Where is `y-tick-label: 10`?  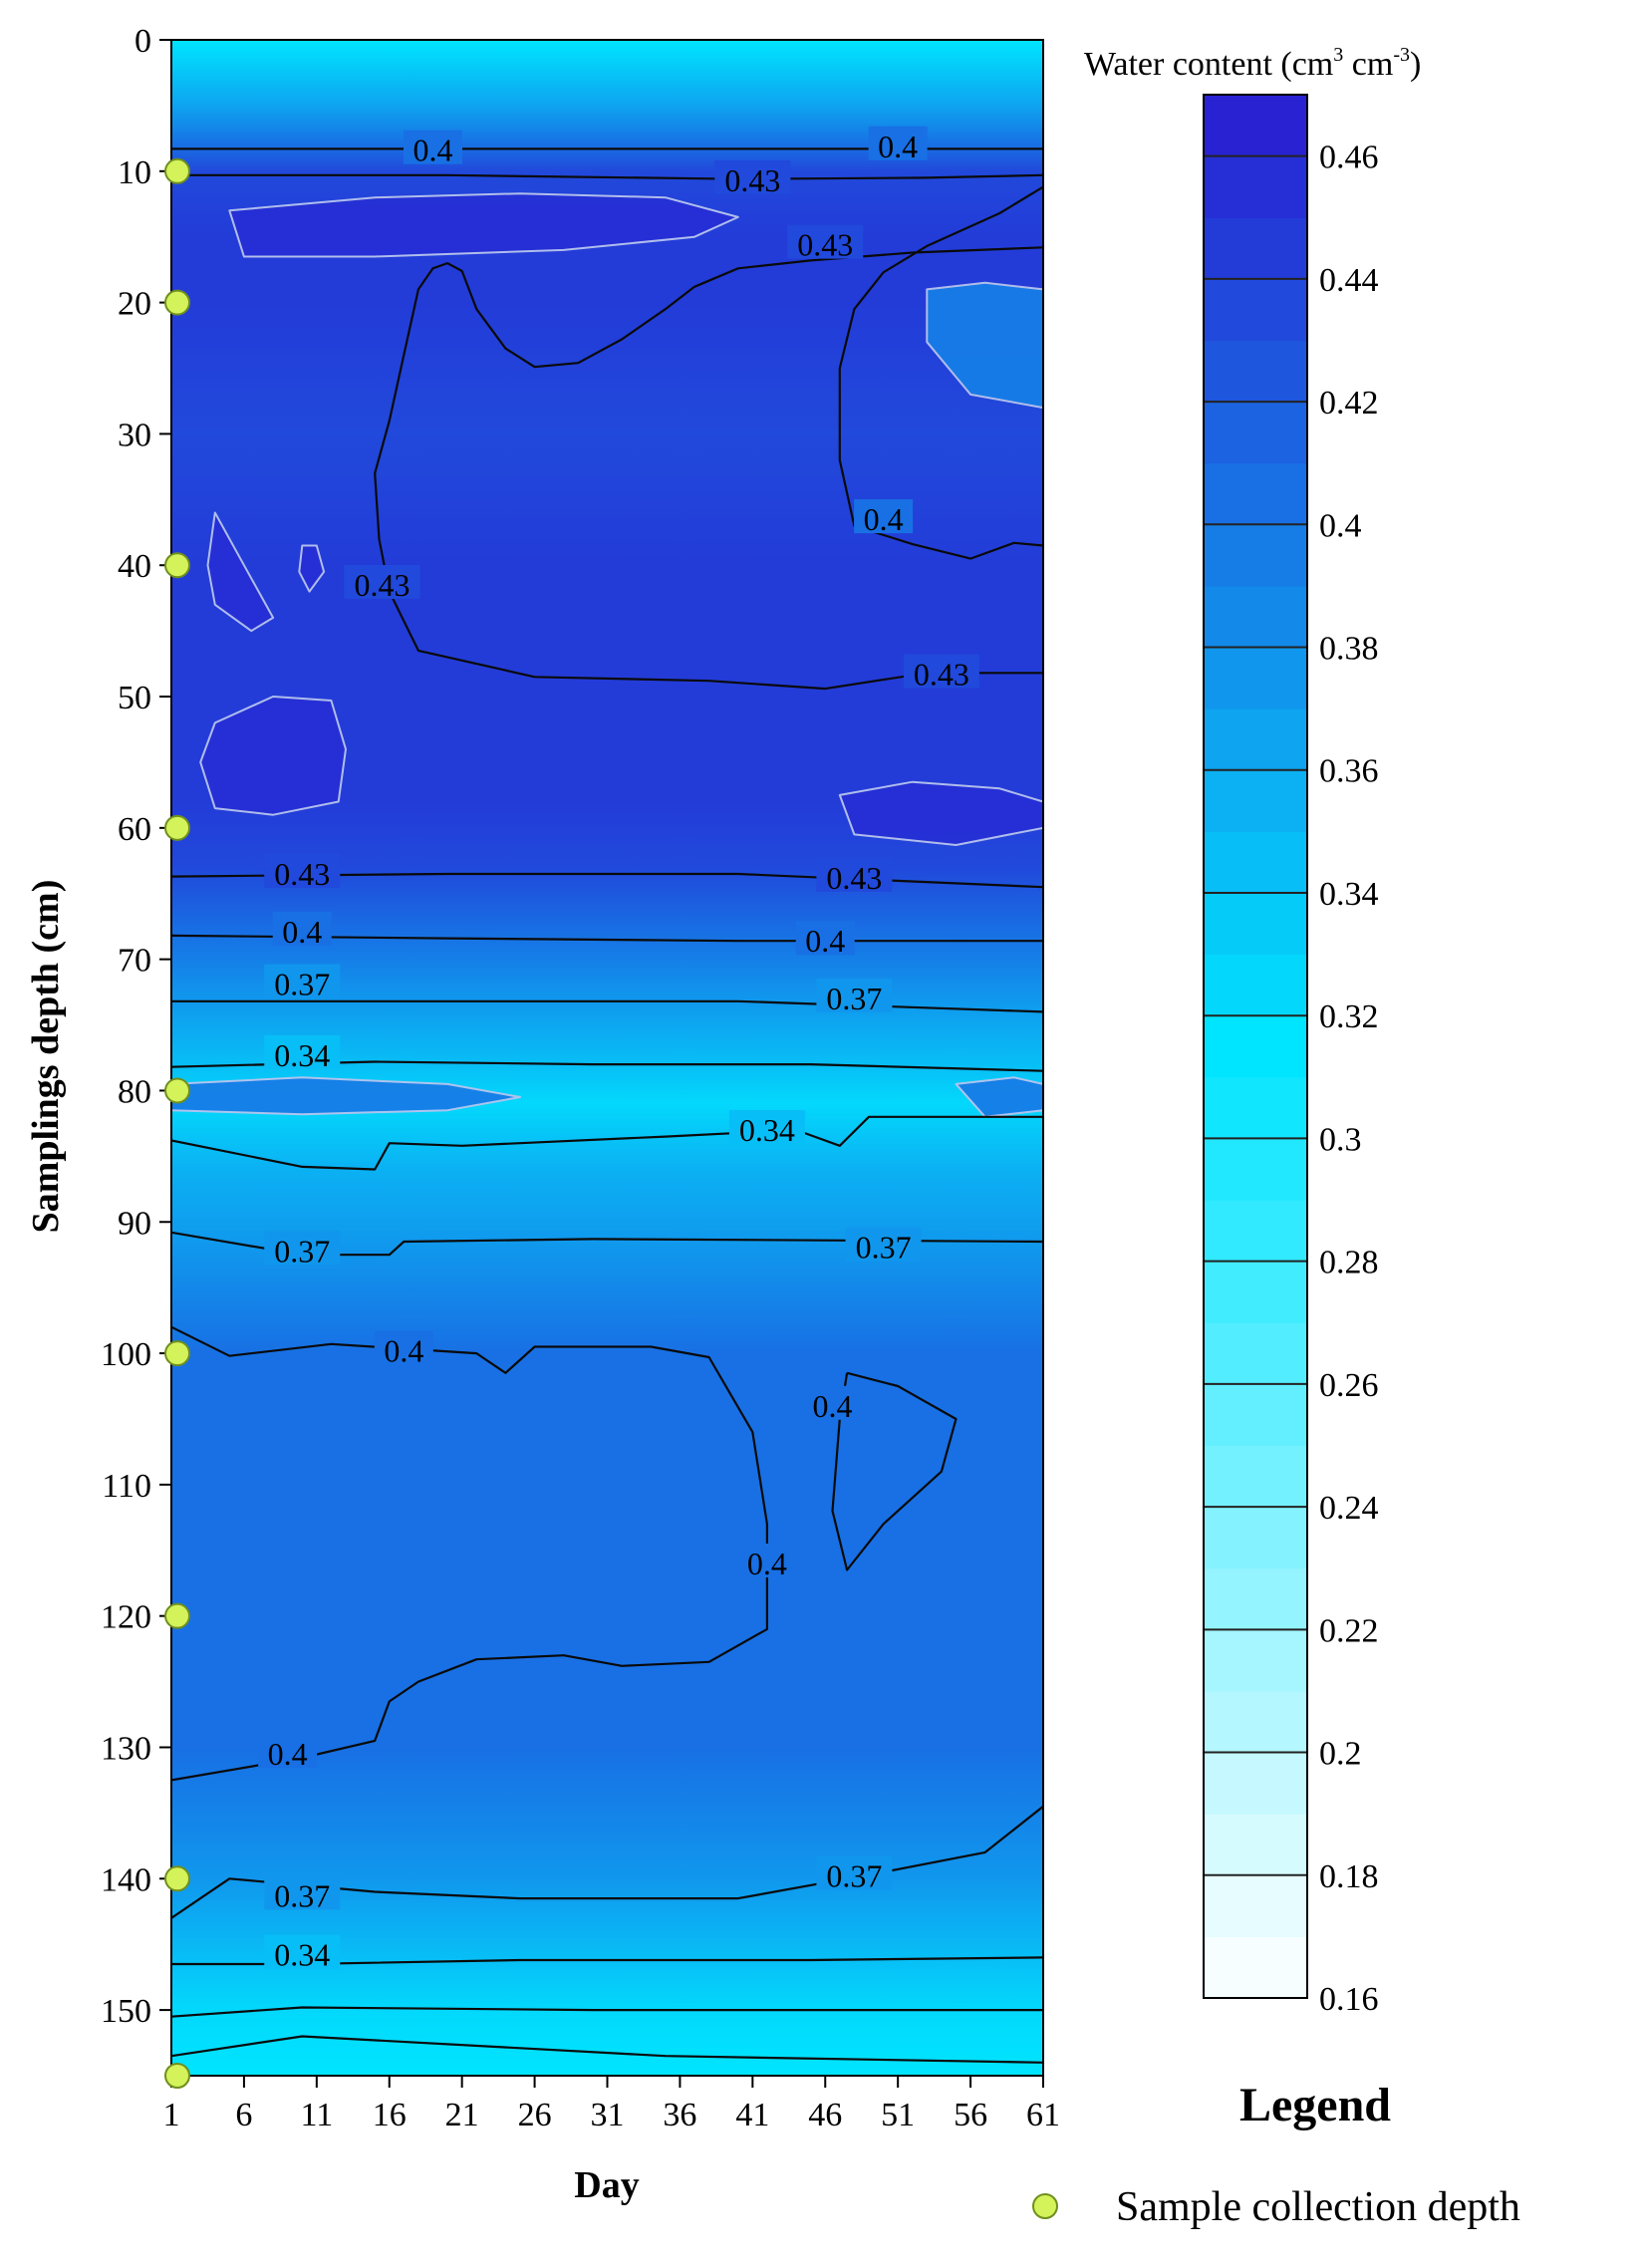 y-tick-label: 10 is located at coordinates (134, 173).